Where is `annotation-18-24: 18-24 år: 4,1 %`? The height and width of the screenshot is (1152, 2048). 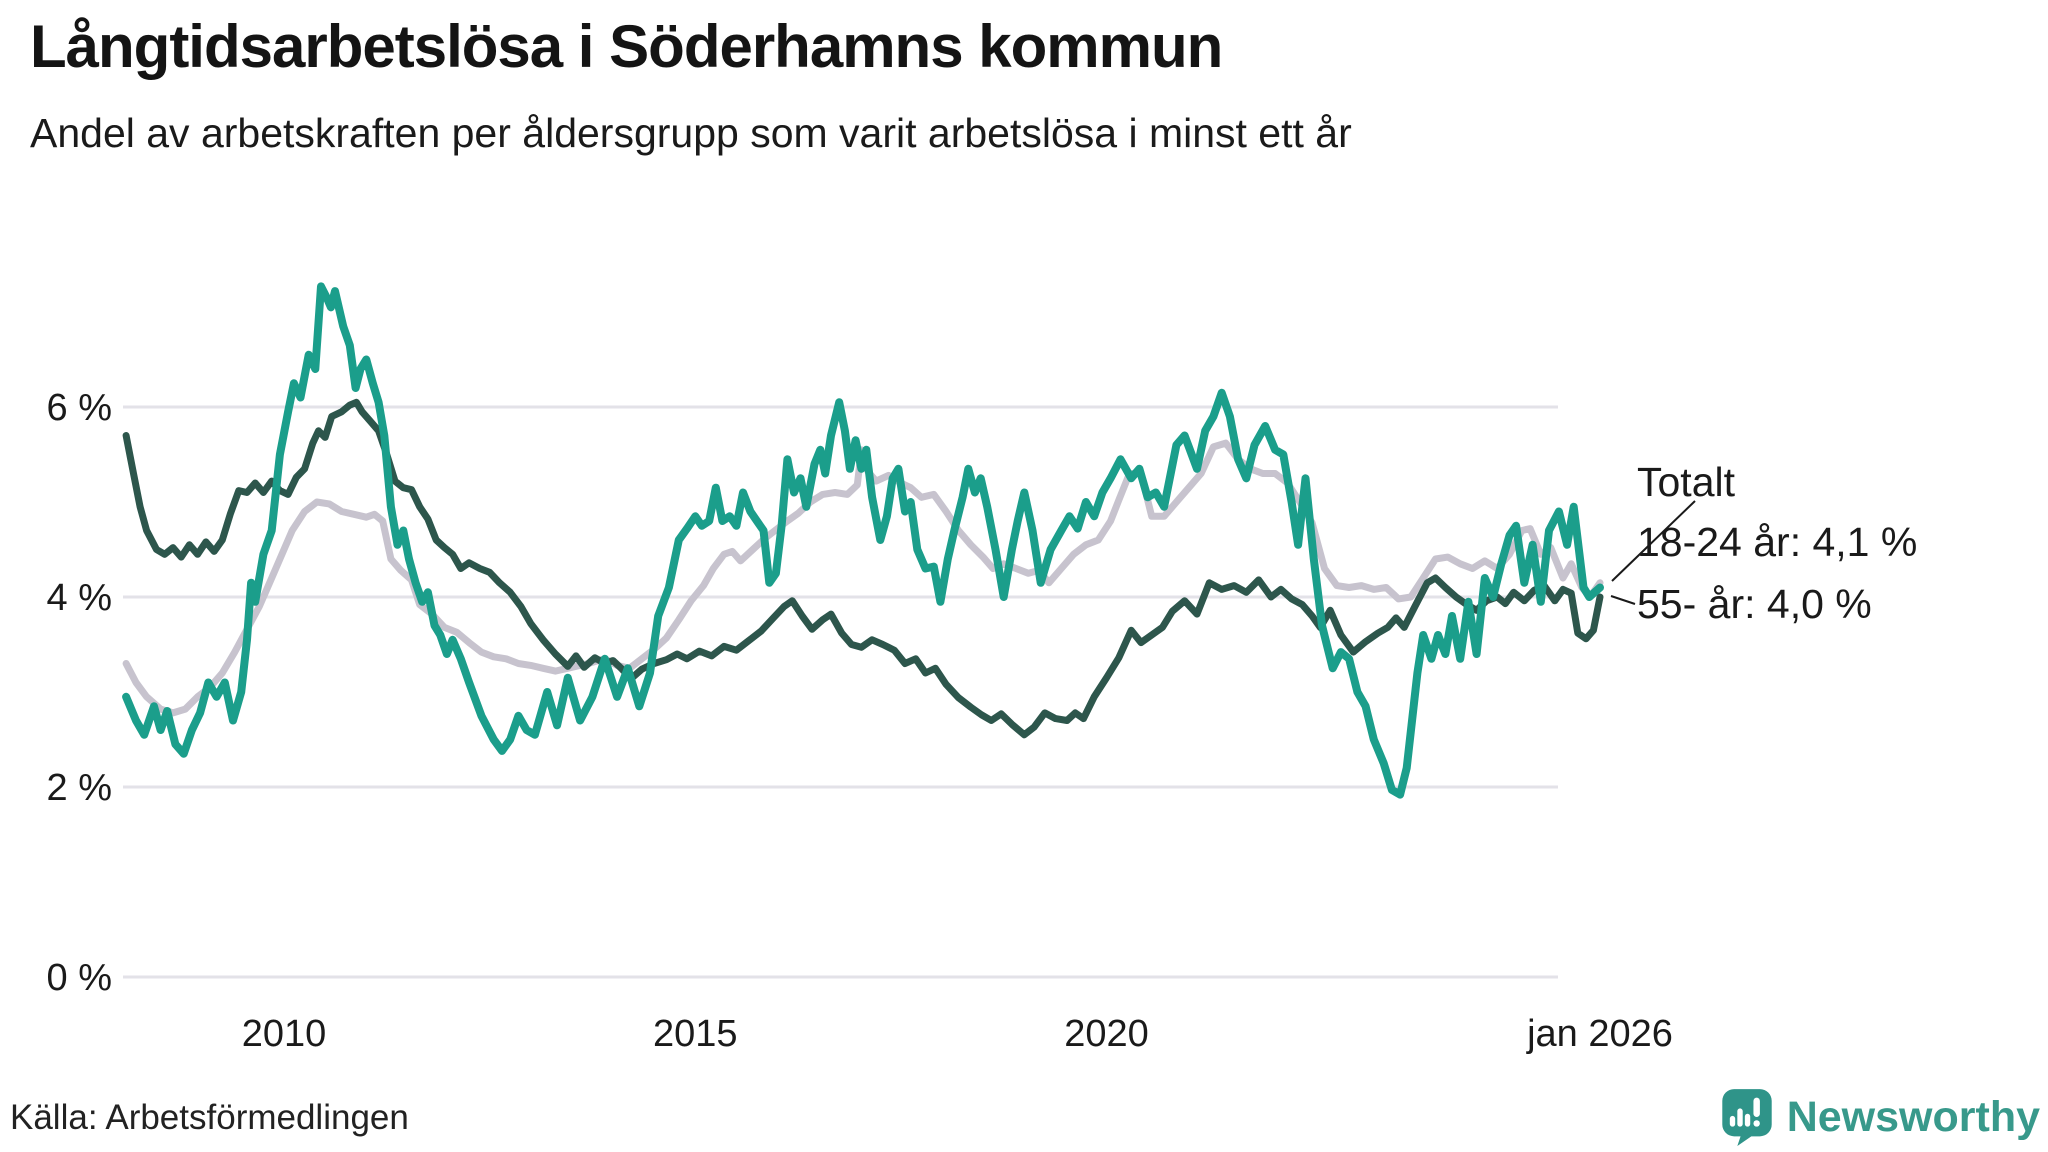
annotation-18-24: 18-24 år: 4,1 % is located at coordinates (1777, 542).